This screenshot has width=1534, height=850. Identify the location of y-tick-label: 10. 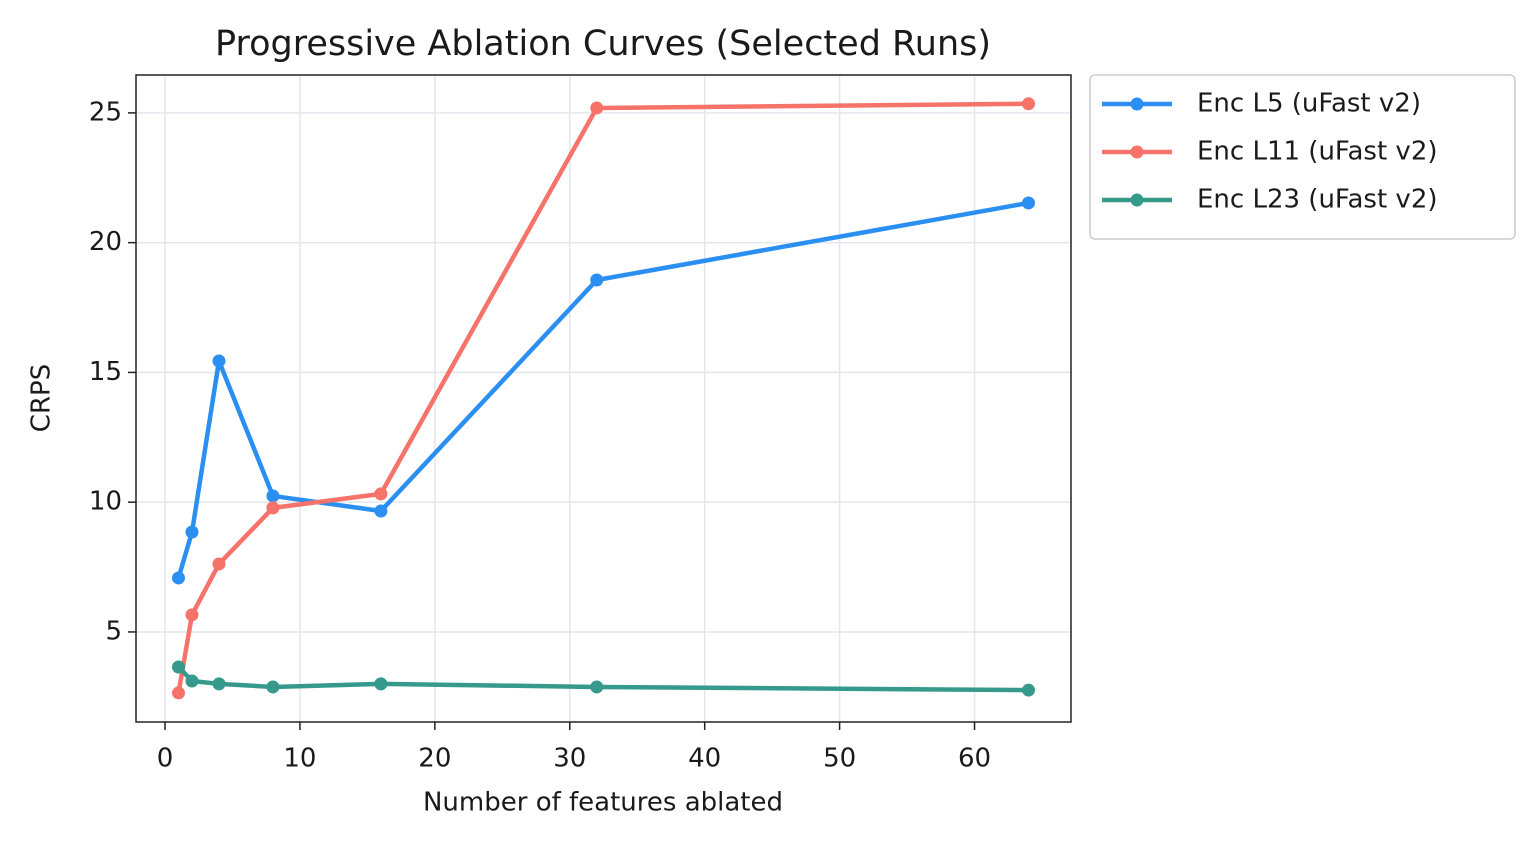
(105, 502).